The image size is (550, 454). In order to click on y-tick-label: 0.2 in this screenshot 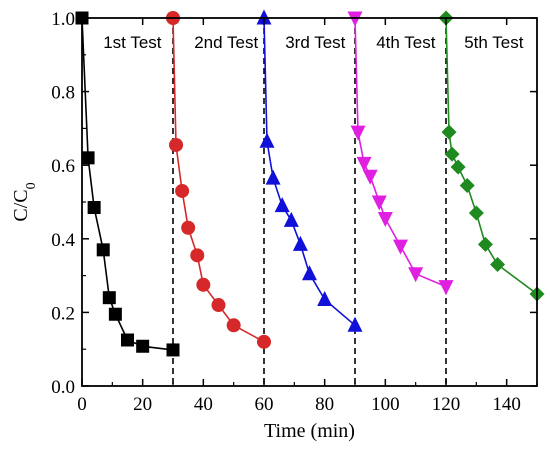, I will do `click(63, 313)`.